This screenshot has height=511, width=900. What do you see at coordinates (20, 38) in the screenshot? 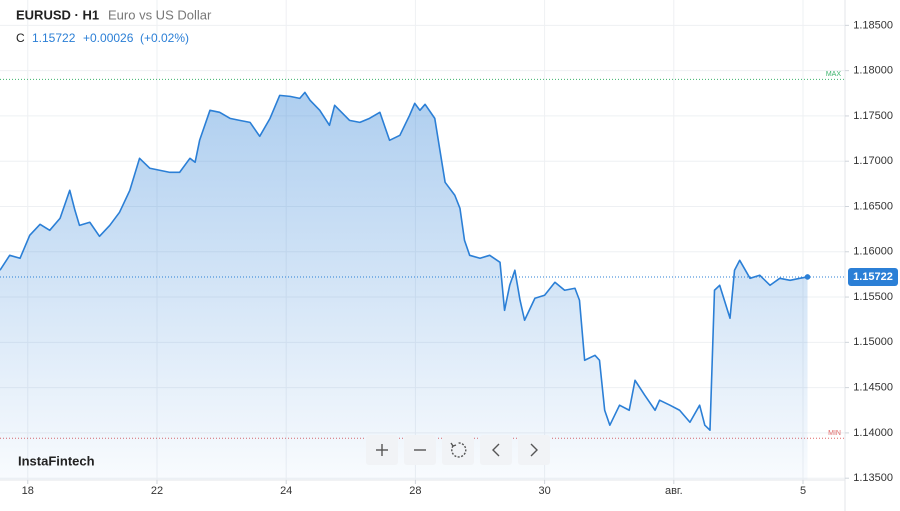
I see `quote-label: C` at bounding box center [20, 38].